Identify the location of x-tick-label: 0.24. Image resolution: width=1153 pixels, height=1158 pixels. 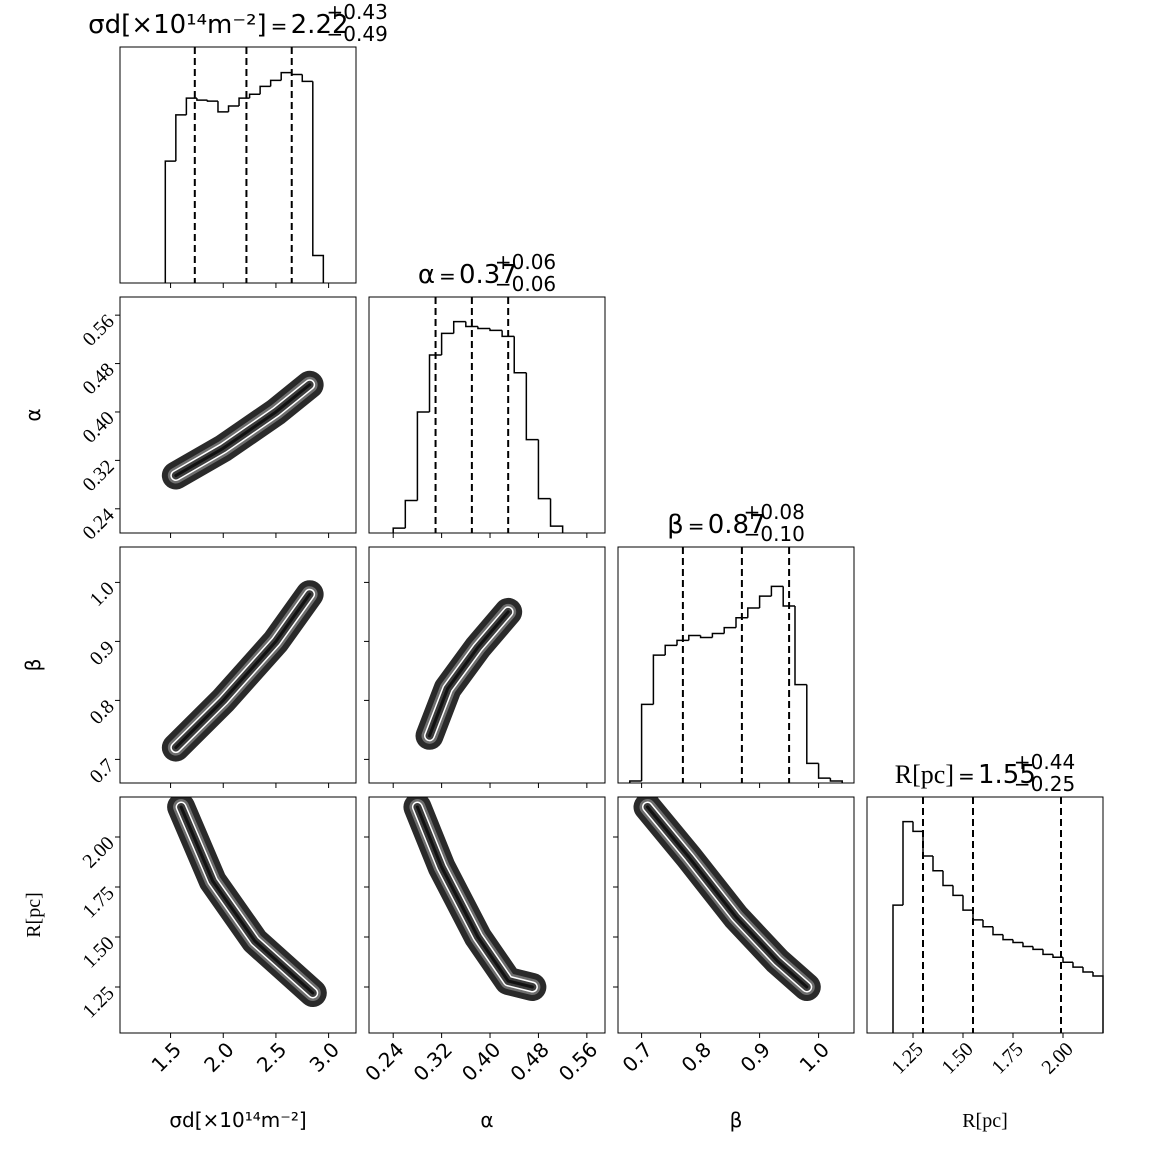
(384, 1061).